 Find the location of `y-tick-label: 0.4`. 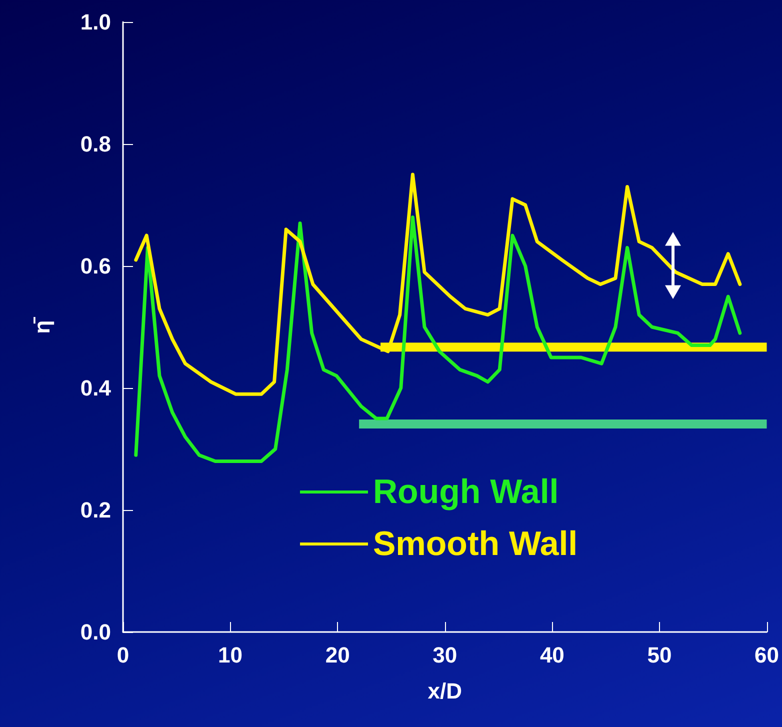

y-tick-label: 0.4 is located at coordinates (96, 388).